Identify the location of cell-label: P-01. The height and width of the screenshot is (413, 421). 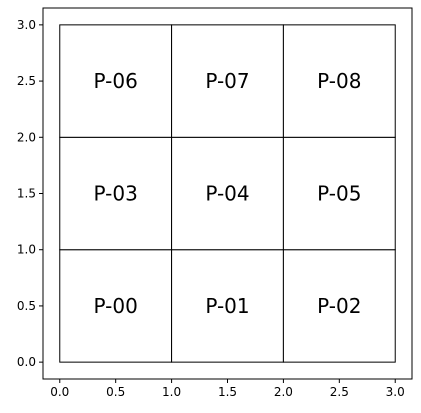
(227, 306).